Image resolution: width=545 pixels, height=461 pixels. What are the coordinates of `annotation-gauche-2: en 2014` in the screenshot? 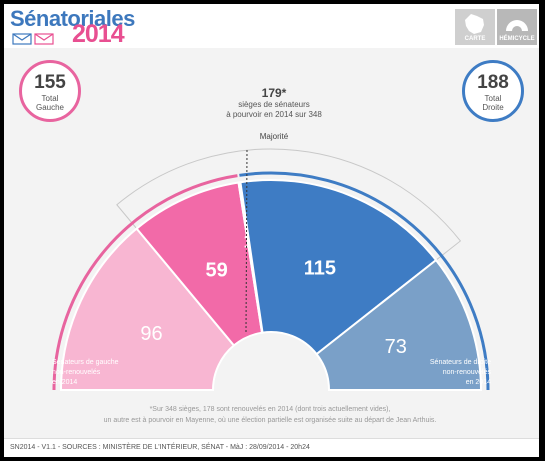 It's located at (64, 382).